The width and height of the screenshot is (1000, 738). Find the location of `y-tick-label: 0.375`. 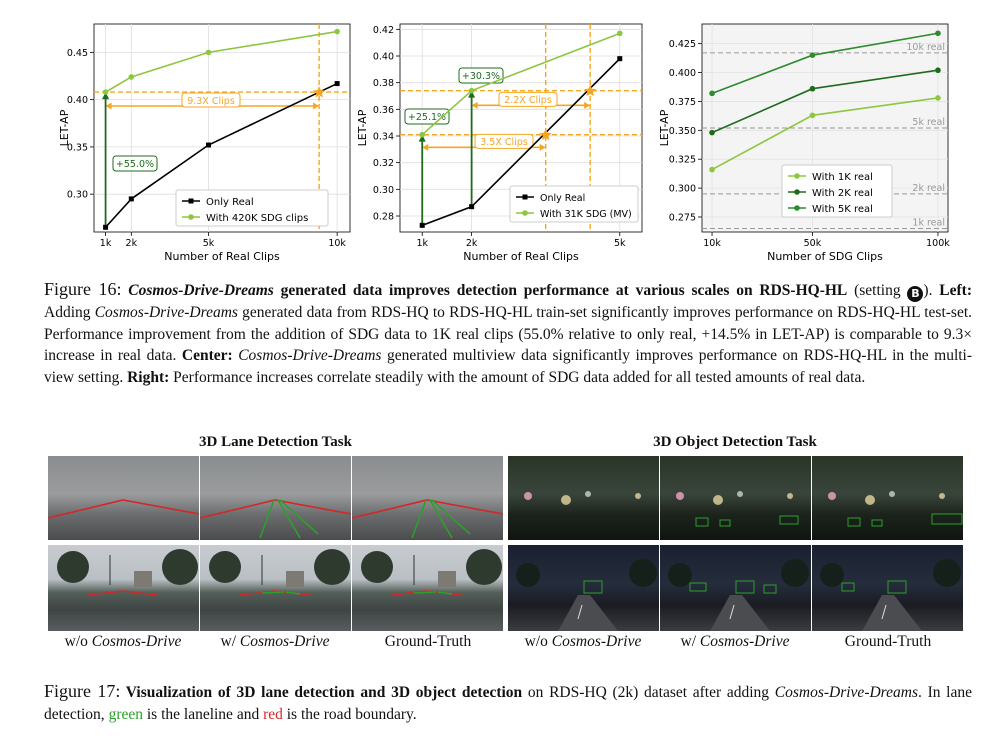

y-tick-label: 0.375 is located at coordinates (682, 102).